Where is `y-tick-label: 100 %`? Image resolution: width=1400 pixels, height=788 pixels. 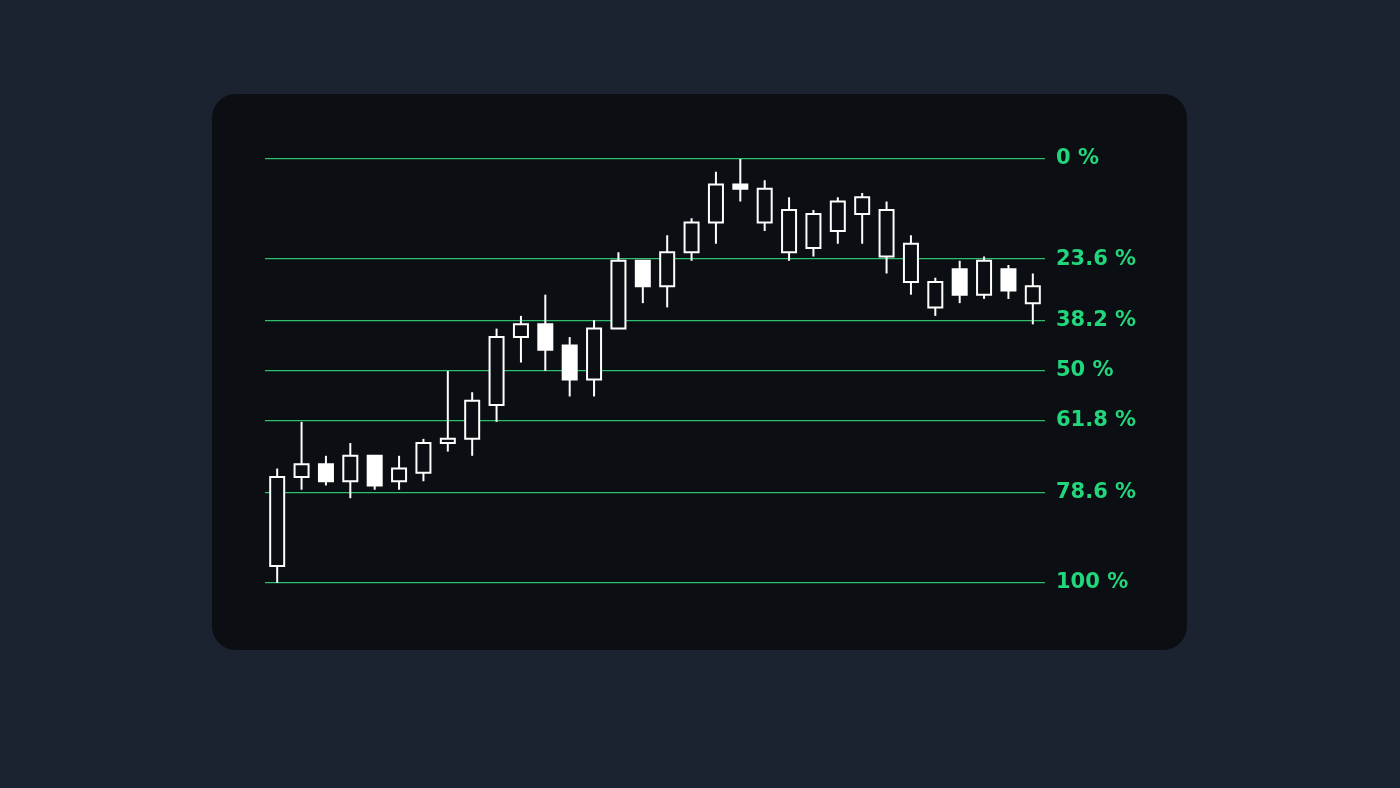 y-tick-label: 100 % is located at coordinates (1092, 581).